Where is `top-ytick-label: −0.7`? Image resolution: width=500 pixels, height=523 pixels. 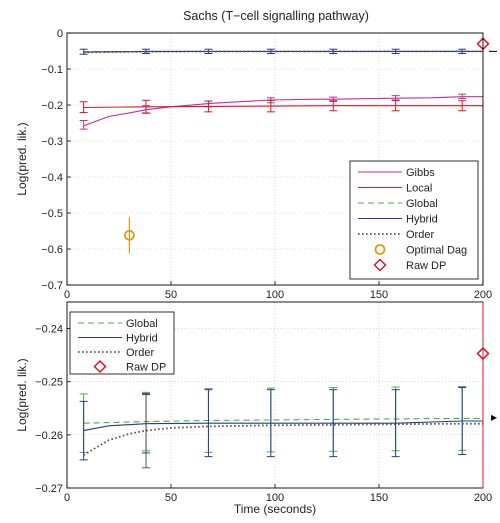
top-ytick-label: −0.7 is located at coordinates (52, 286).